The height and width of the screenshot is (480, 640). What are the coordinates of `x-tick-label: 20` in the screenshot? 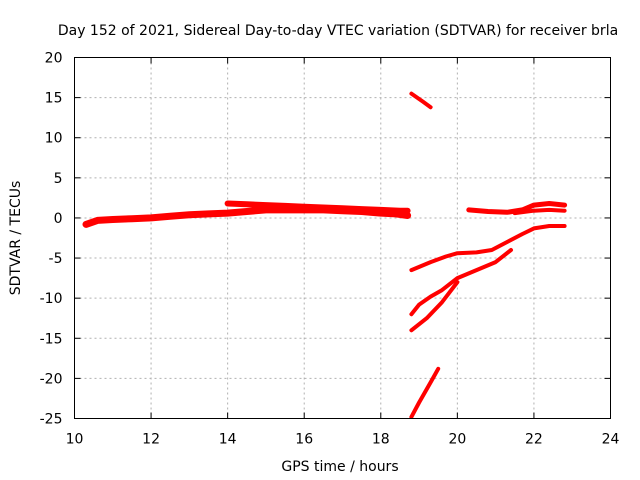 It's located at (457, 440).